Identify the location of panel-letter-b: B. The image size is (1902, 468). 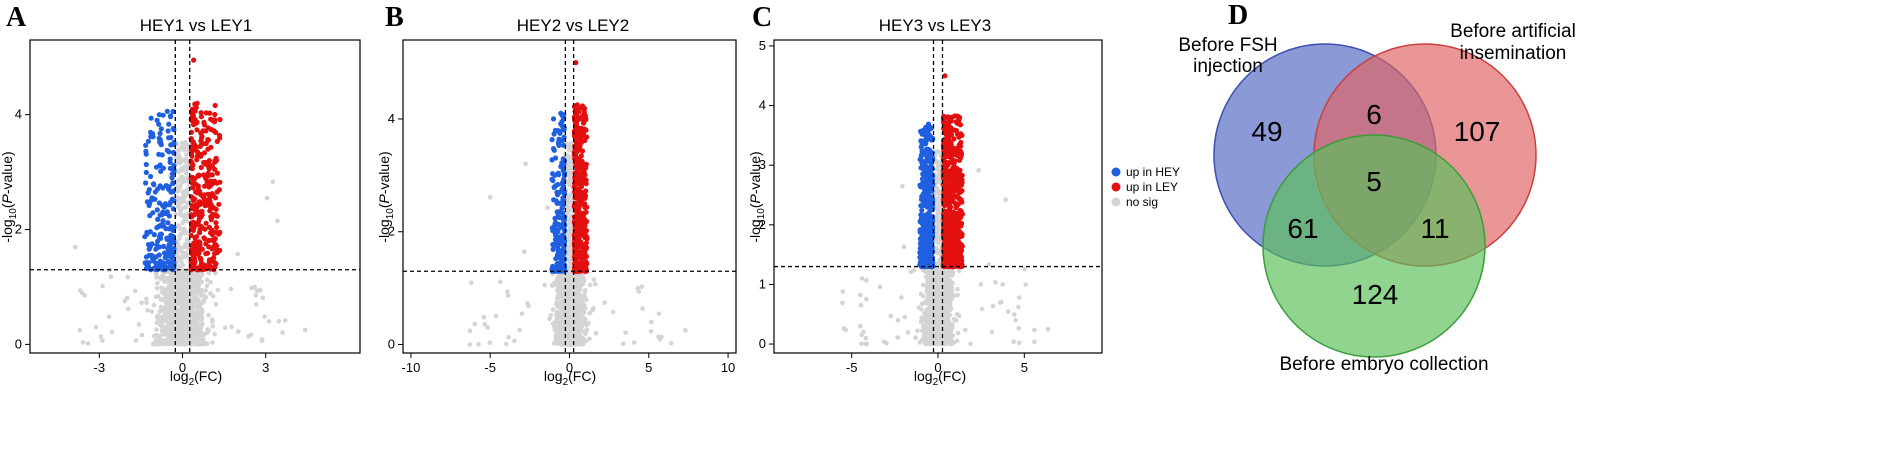
(394, 17).